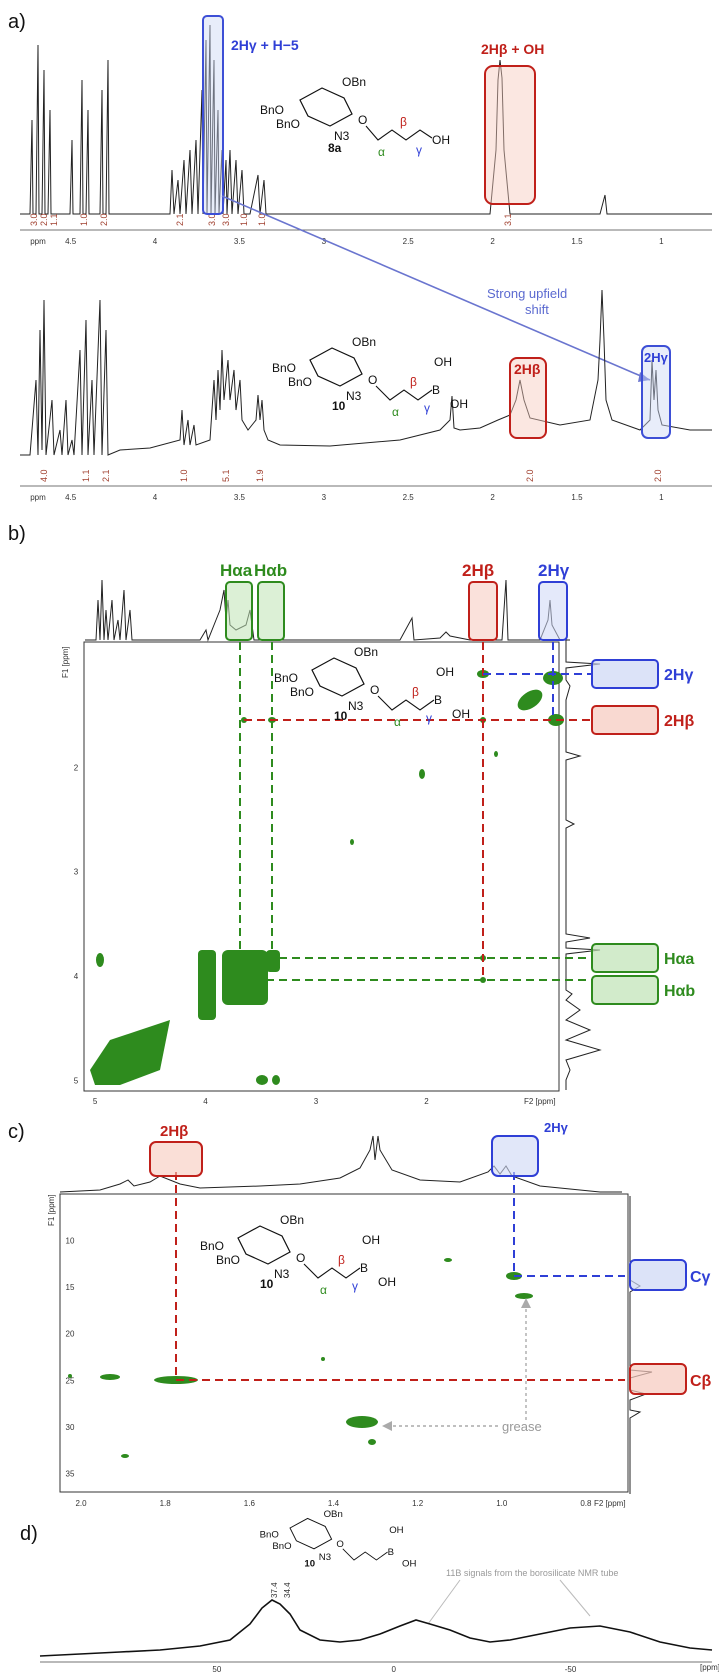  What do you see at coordinates (228, 1260) in the screenshot?
I see `mol-10c-bno-2: BnO` at bounding box center [228, 1260].